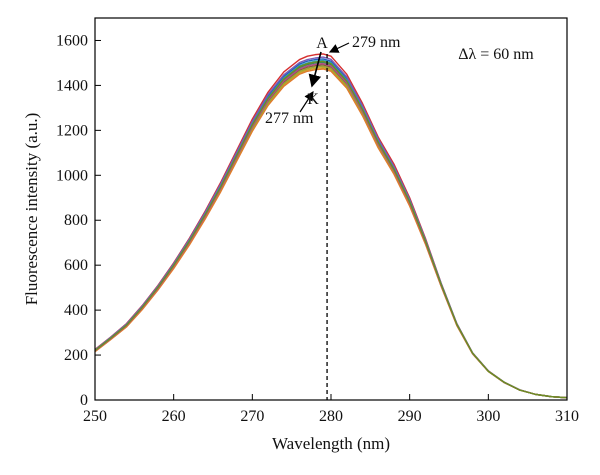 The height and width of the screenshot is (475, 600). What do you see at coordinates (496, 54) in the screenshot?
I see `delta-lambda-label: Δλ = 60 nm` at bounding box center [496, 54].